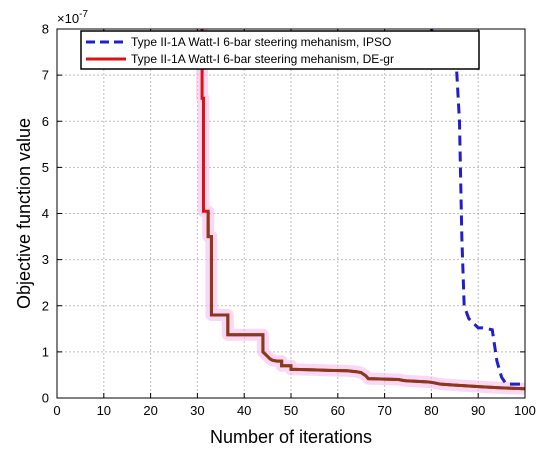  I want to click on x-tick-label: 80, so click(431, 410).